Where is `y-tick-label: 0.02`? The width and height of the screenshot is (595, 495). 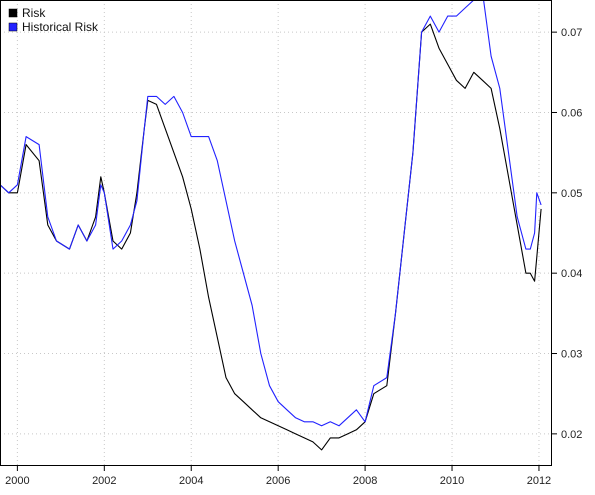
y-tick-label: 0.02 is located at coordinates (571, 435).